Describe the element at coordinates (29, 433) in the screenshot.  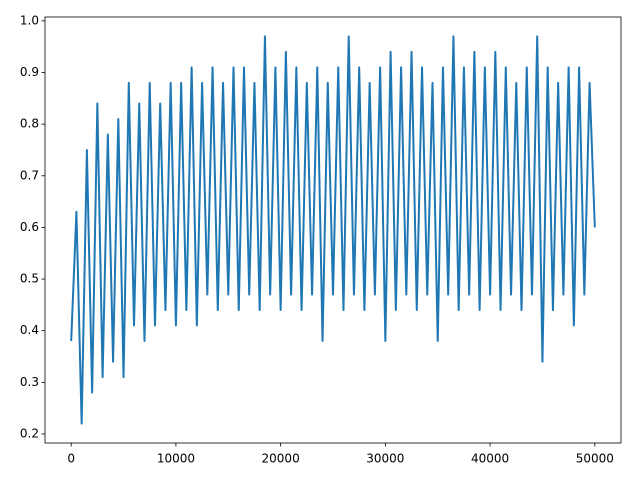
I see `y-tick-label: 0.2` at that location.